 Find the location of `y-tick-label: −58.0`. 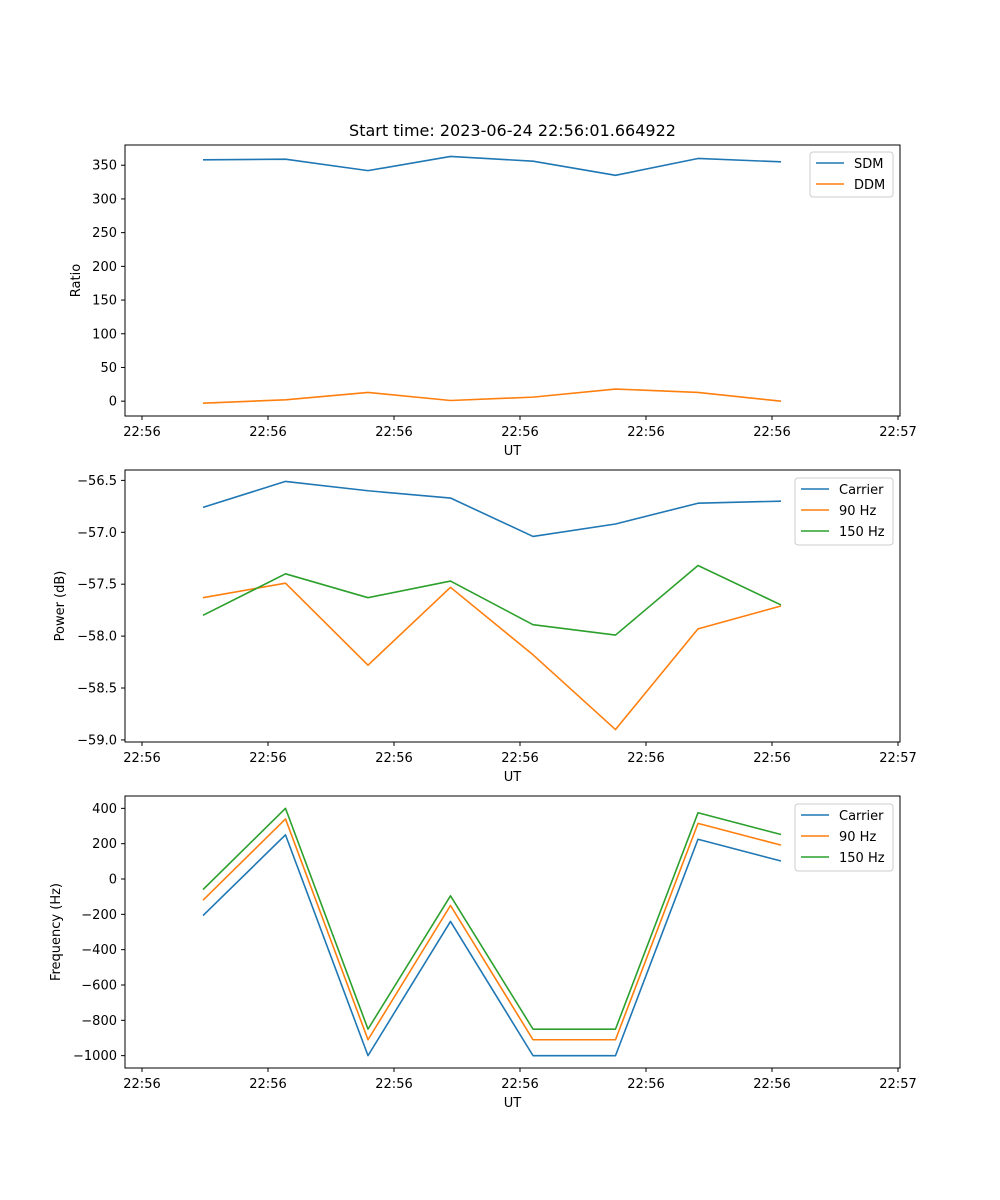

y-tick-label: −58.0 is located at coordinates (97, 637).